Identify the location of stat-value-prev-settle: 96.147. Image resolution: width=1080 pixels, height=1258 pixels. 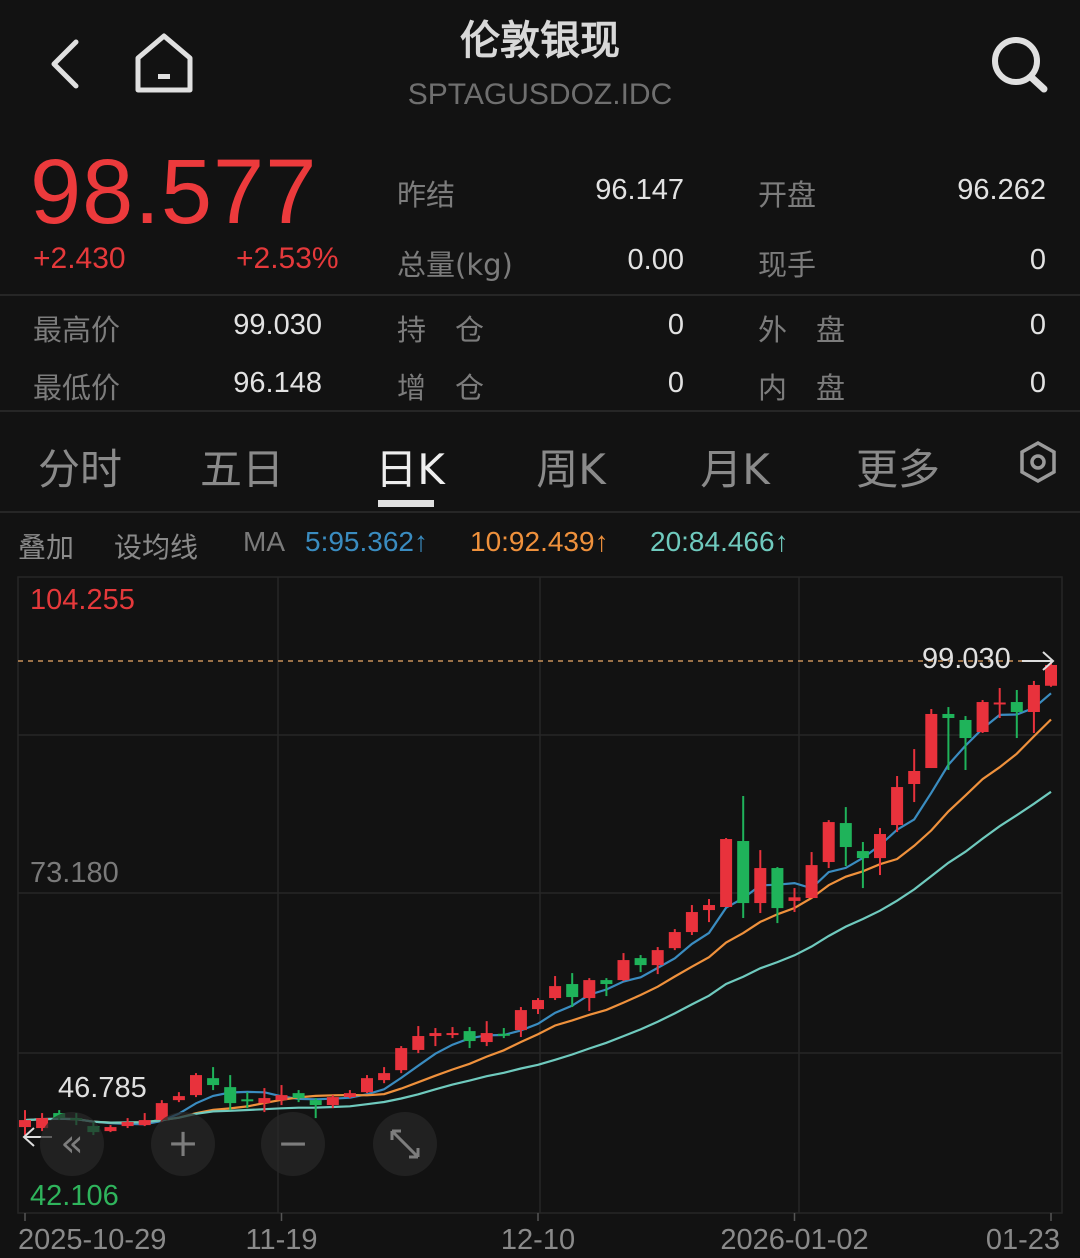
(639, 190).